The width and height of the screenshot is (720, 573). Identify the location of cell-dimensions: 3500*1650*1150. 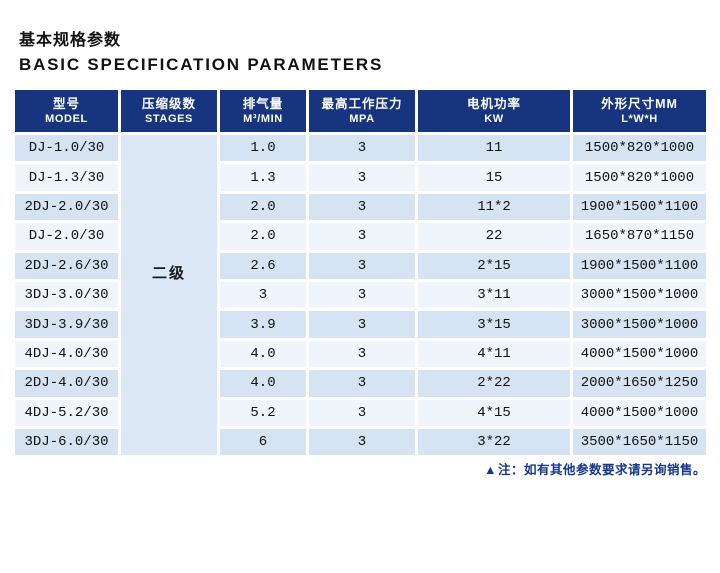
(639, 442).